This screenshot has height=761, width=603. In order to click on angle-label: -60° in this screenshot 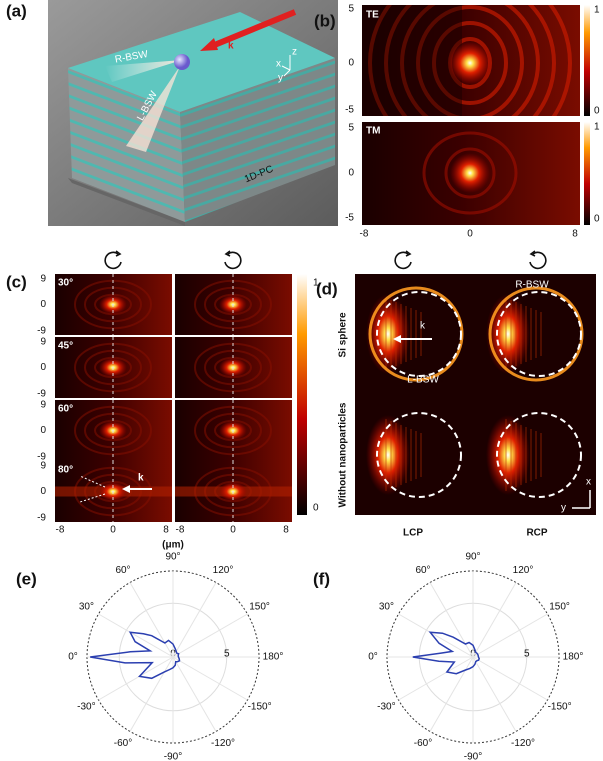, I will do `click(423, 743)`.